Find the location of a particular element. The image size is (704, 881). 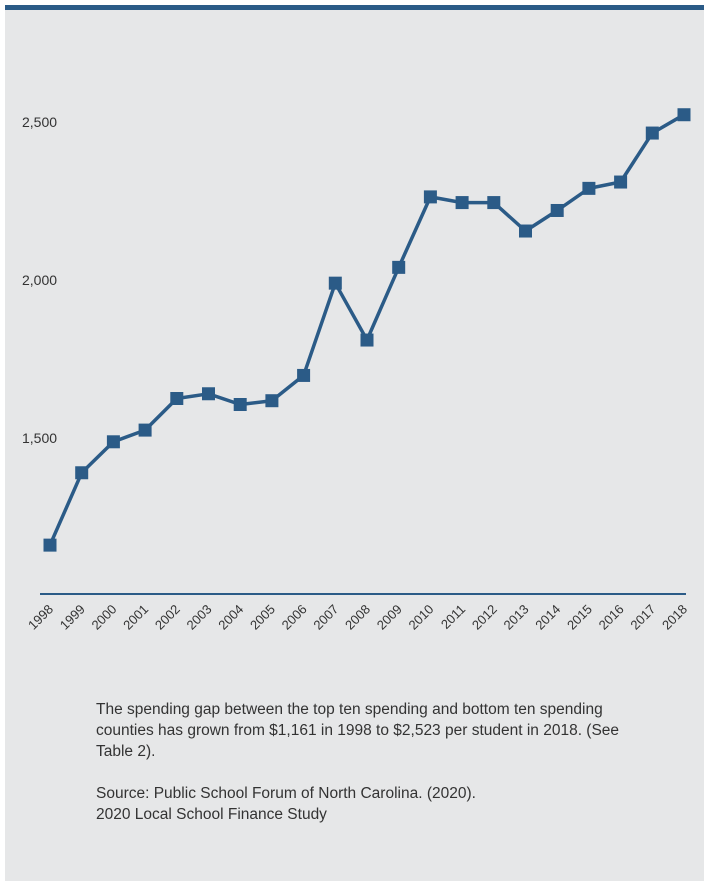

data-point-2007 is located at coordinates (335, 283).